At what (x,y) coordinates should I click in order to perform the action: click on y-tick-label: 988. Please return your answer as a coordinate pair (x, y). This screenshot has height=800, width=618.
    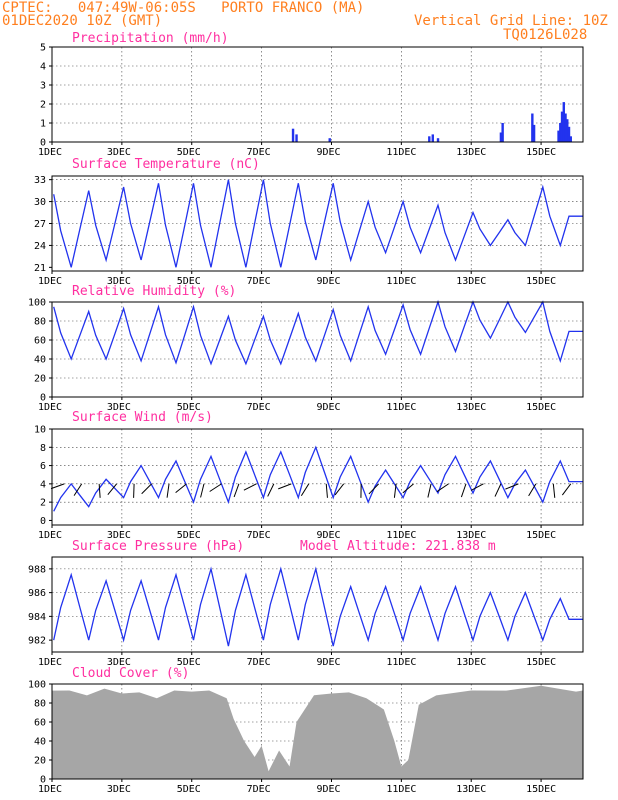
    Looking at the image, I should click on (37, 569).